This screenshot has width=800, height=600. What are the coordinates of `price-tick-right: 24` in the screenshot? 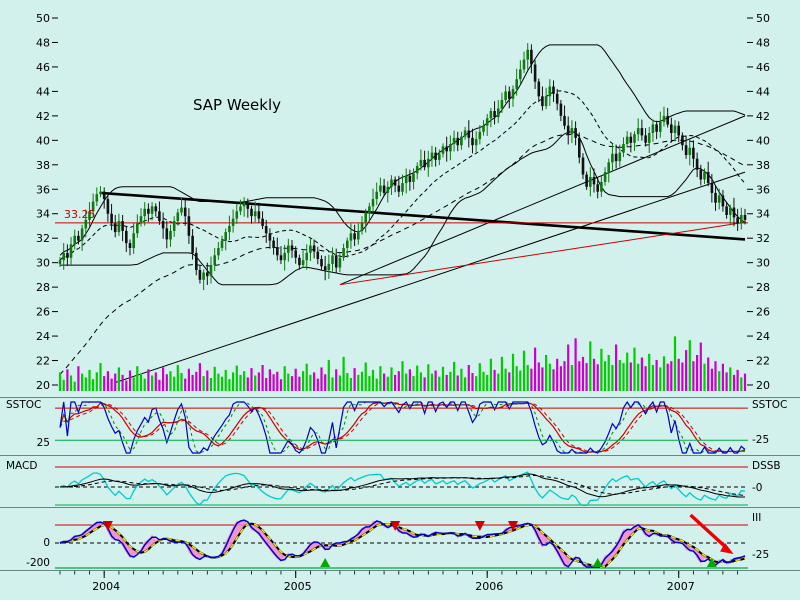 It's located at (763, 336).